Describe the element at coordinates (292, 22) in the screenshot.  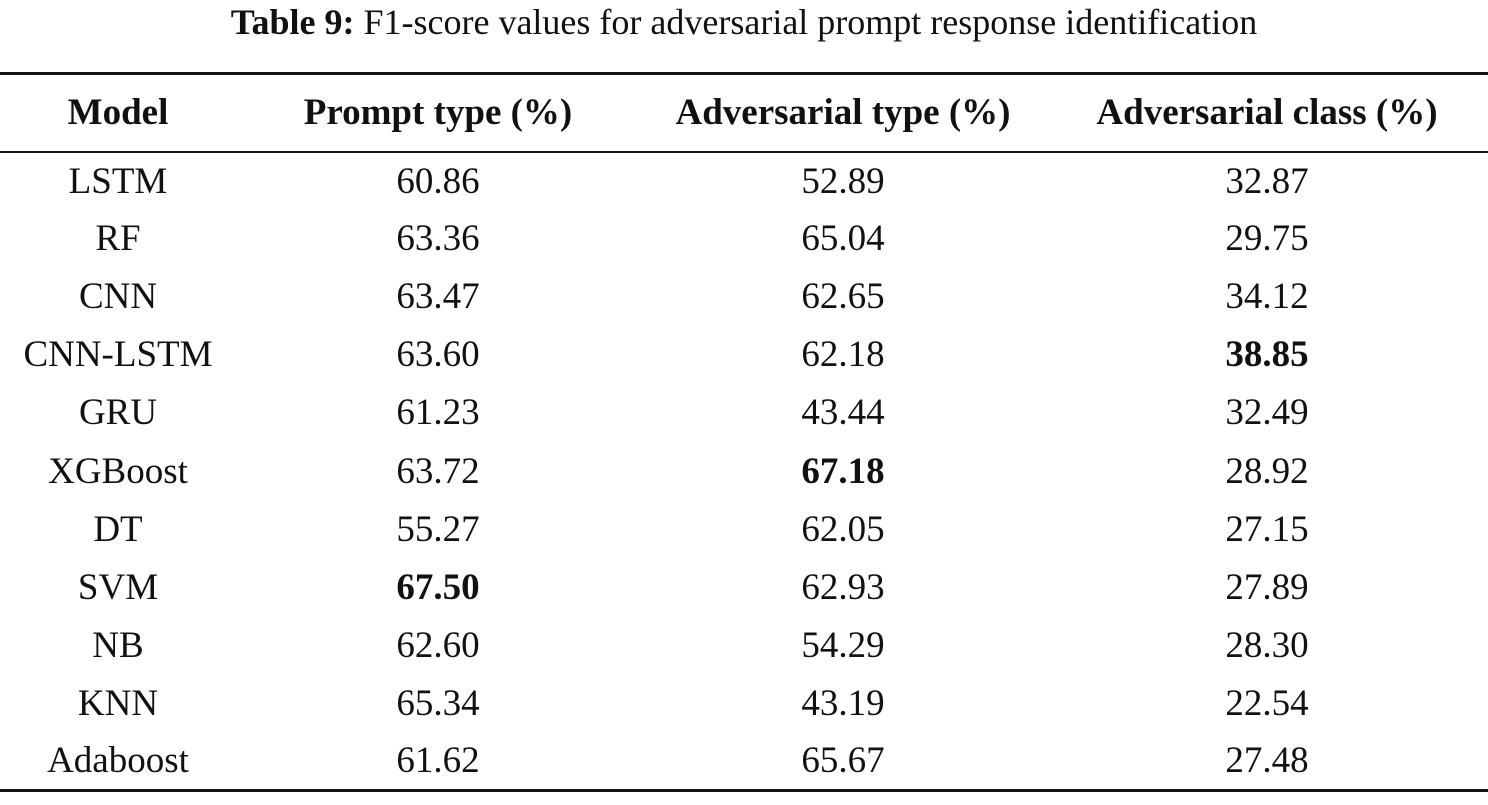
I see `caption-label: Table 9:` at that location.